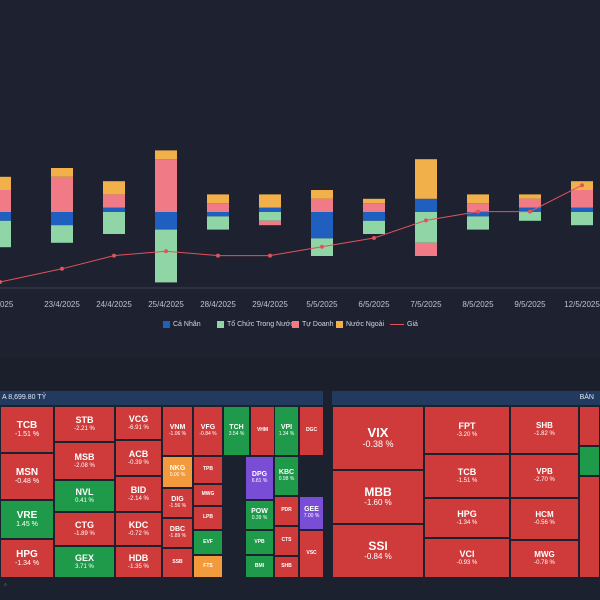  What do you see at coordinates (208, 542) in the screenshot?
I see `buy-tile-evf: EVF` at bounding box center [208, 542].